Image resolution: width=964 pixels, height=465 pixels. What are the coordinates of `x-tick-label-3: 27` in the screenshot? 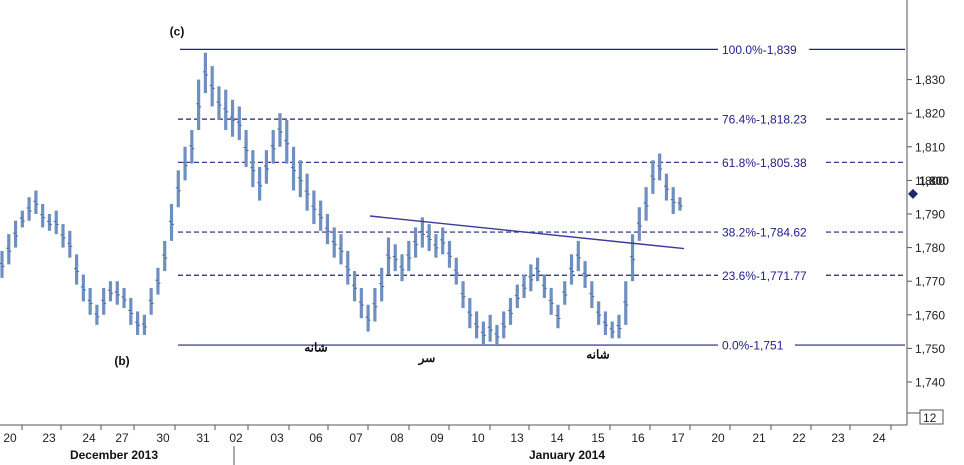 It's located at (122, 438).